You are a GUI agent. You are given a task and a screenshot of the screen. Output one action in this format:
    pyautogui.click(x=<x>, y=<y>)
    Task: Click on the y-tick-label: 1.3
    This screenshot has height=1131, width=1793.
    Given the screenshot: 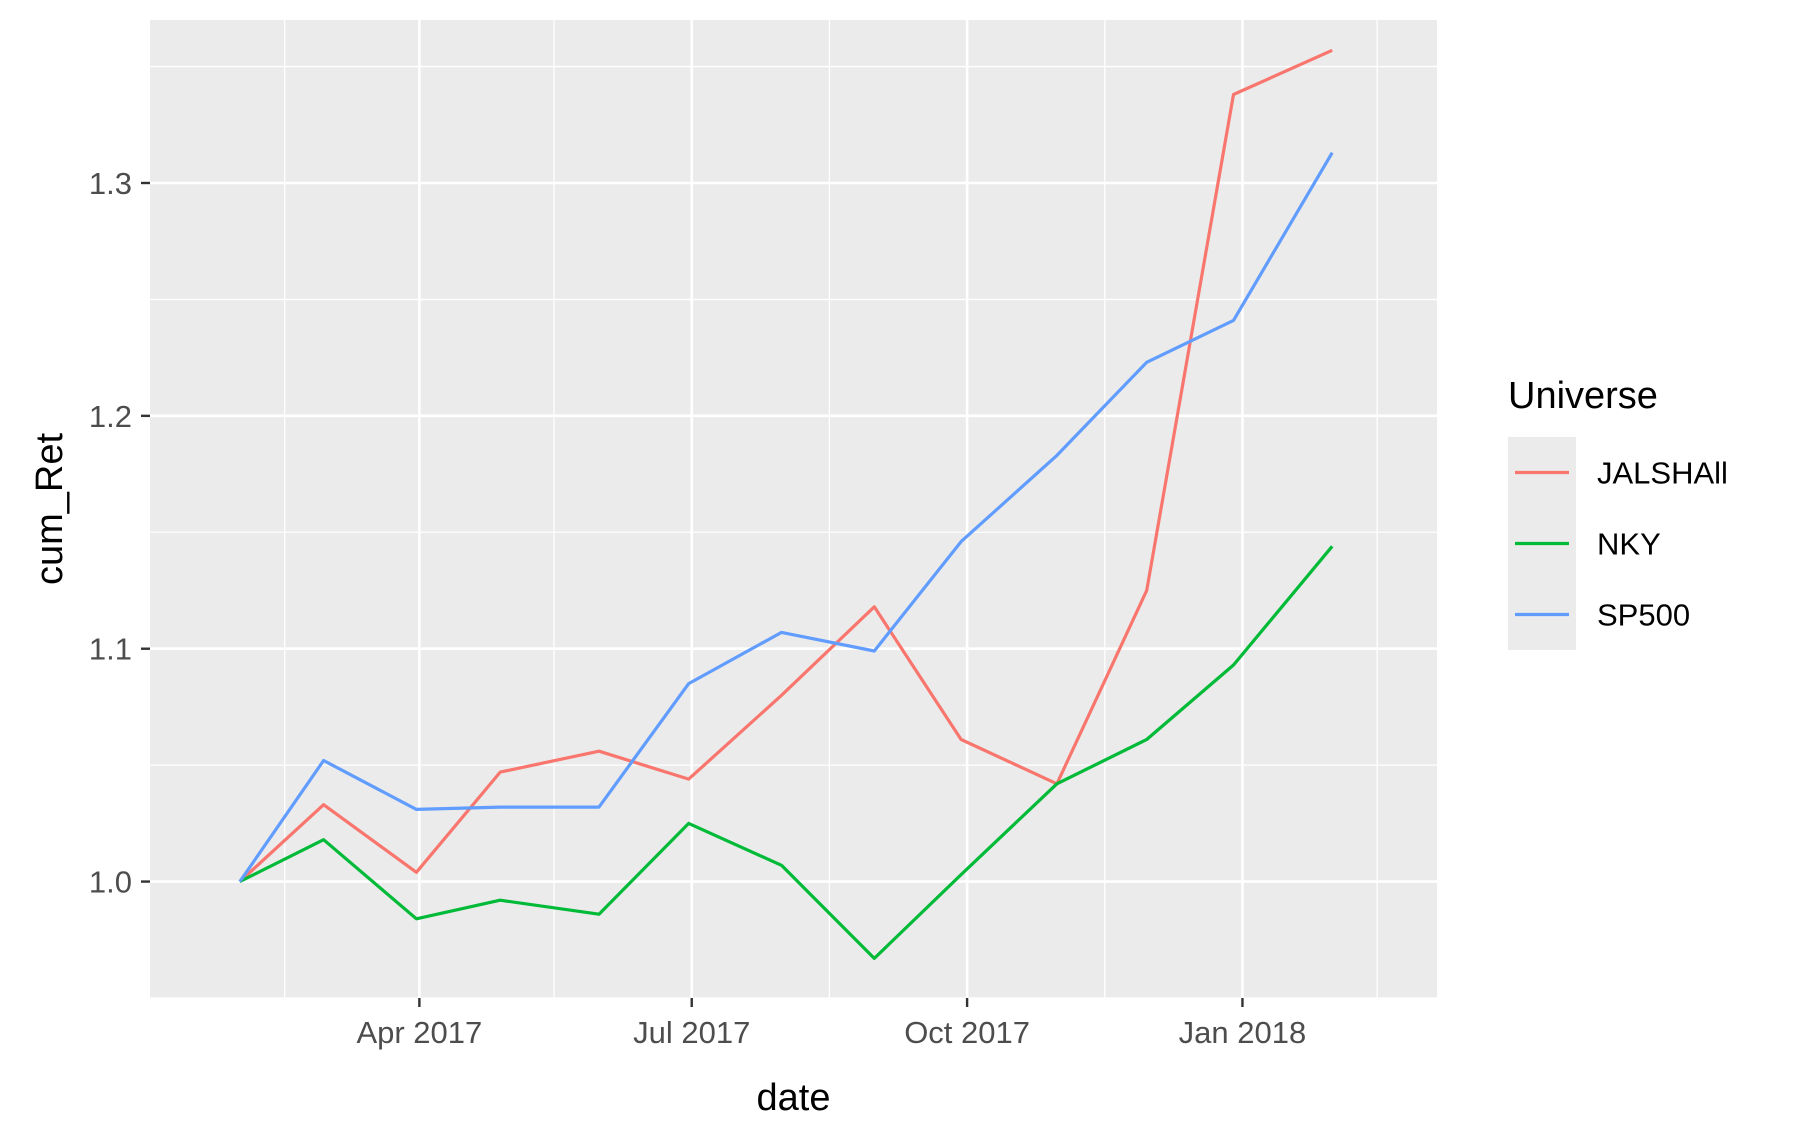 What is the action you would take?
    pyautogui.click(x=110, y=183)
    